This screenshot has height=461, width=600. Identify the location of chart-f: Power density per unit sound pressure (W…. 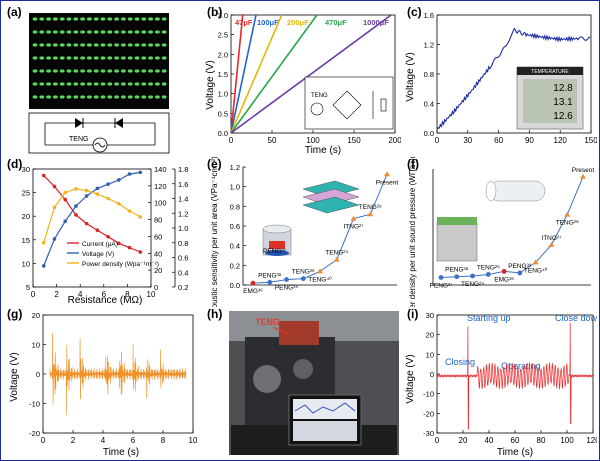
(501, 232).